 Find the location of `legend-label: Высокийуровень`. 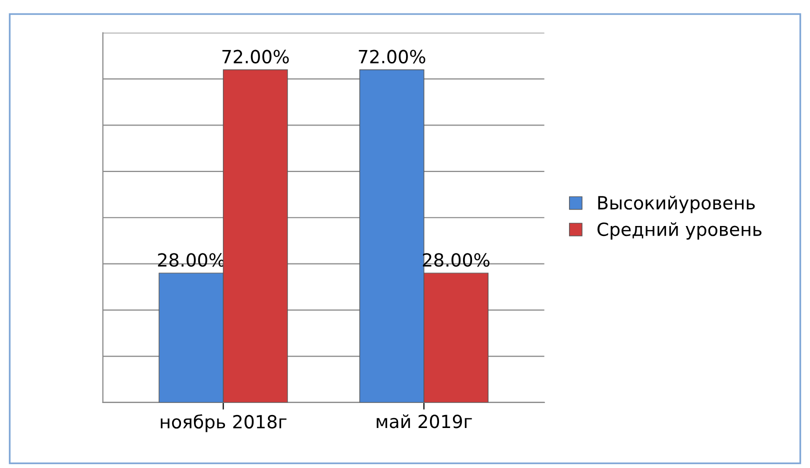

legend-label: Высокийуровень is located at coordinates (676, 205).